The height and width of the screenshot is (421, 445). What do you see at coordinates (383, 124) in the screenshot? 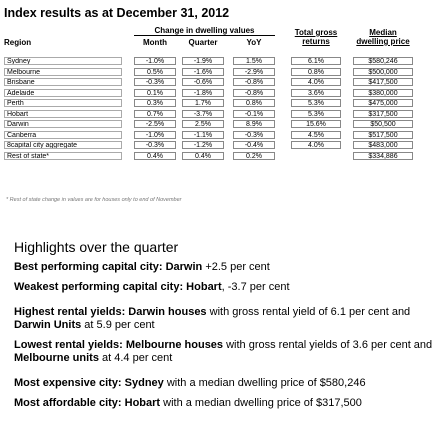
I see `value-cell: $50,500` at bounding box center [383, 124].